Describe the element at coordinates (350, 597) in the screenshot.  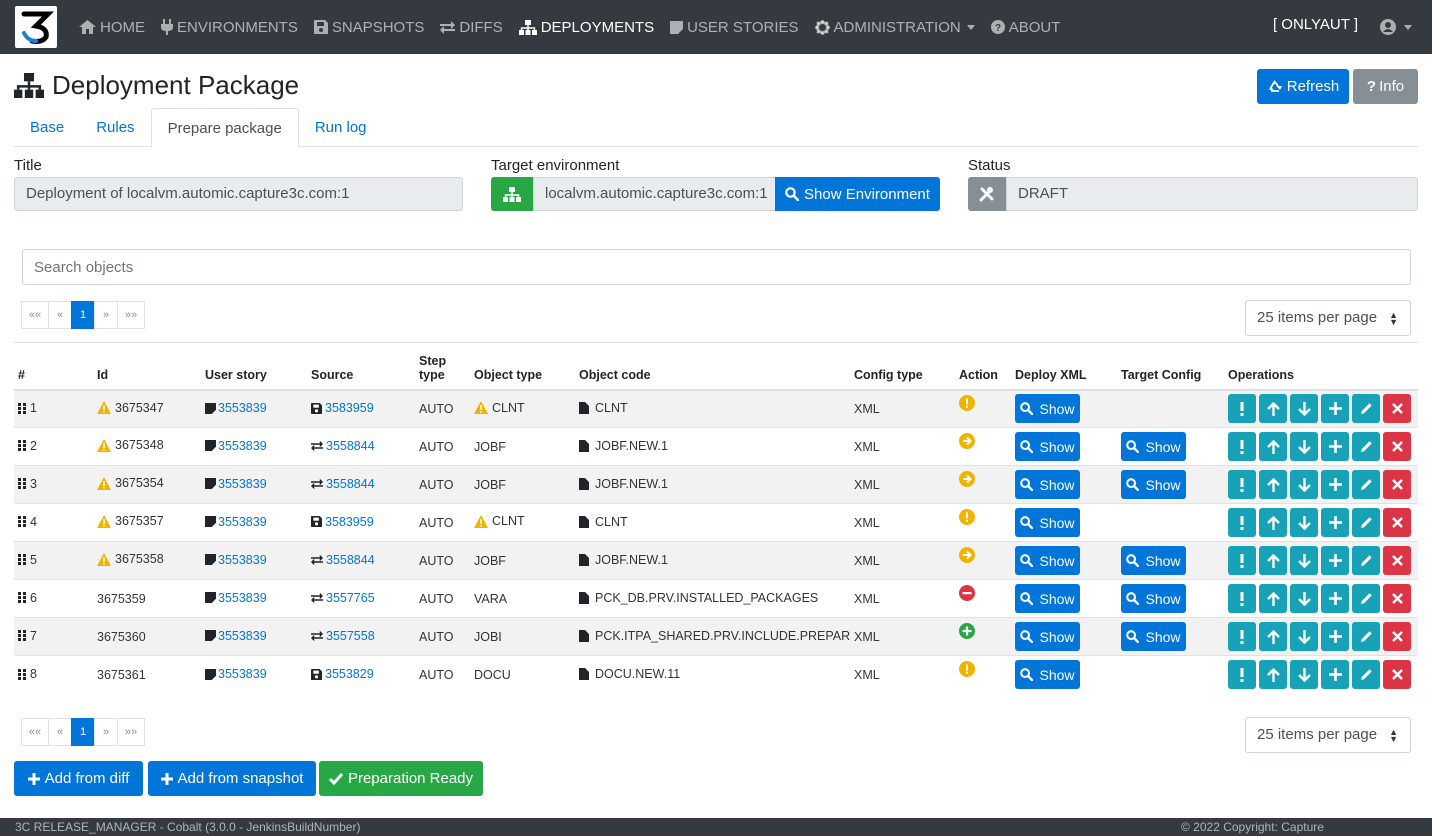
I see `source-link: 3557765` at that location.